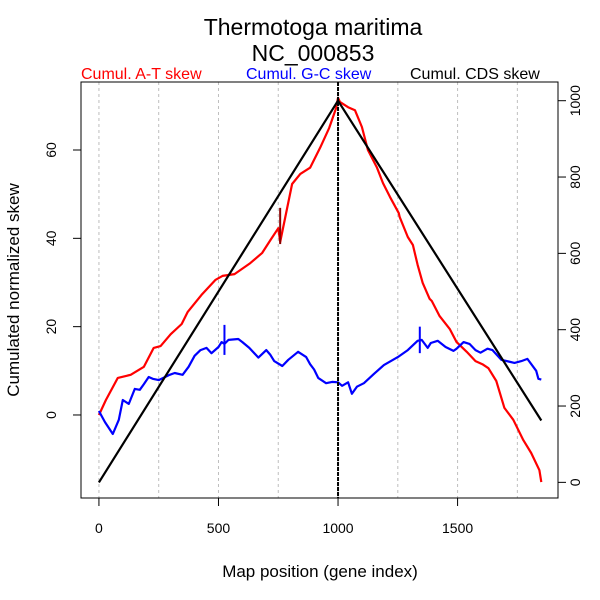 The width and height of the screenshot is (600, 600). Describe the element at coordinates (575, 100) in the screenshot. I see `y2-tick-label: 1000` at that location.